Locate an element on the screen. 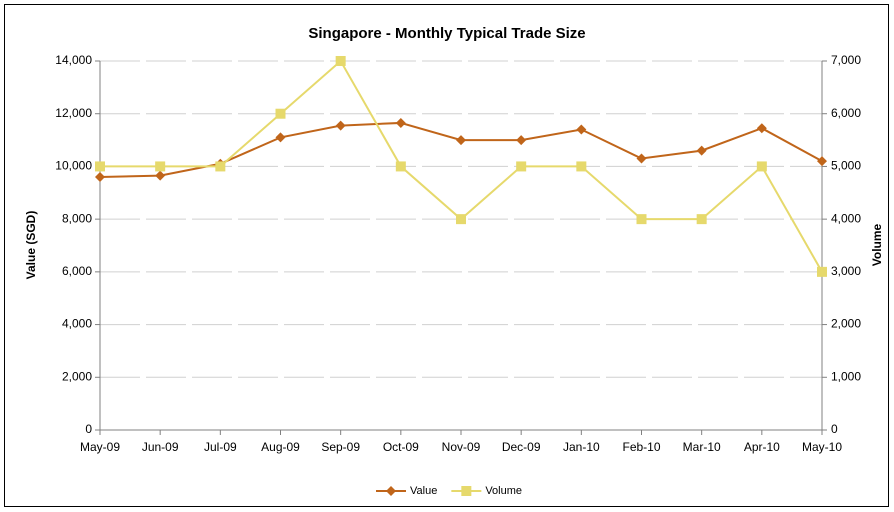 The image size is (894, 512). y2-tick-label: 1,000 is located at coordinates (846, 376).